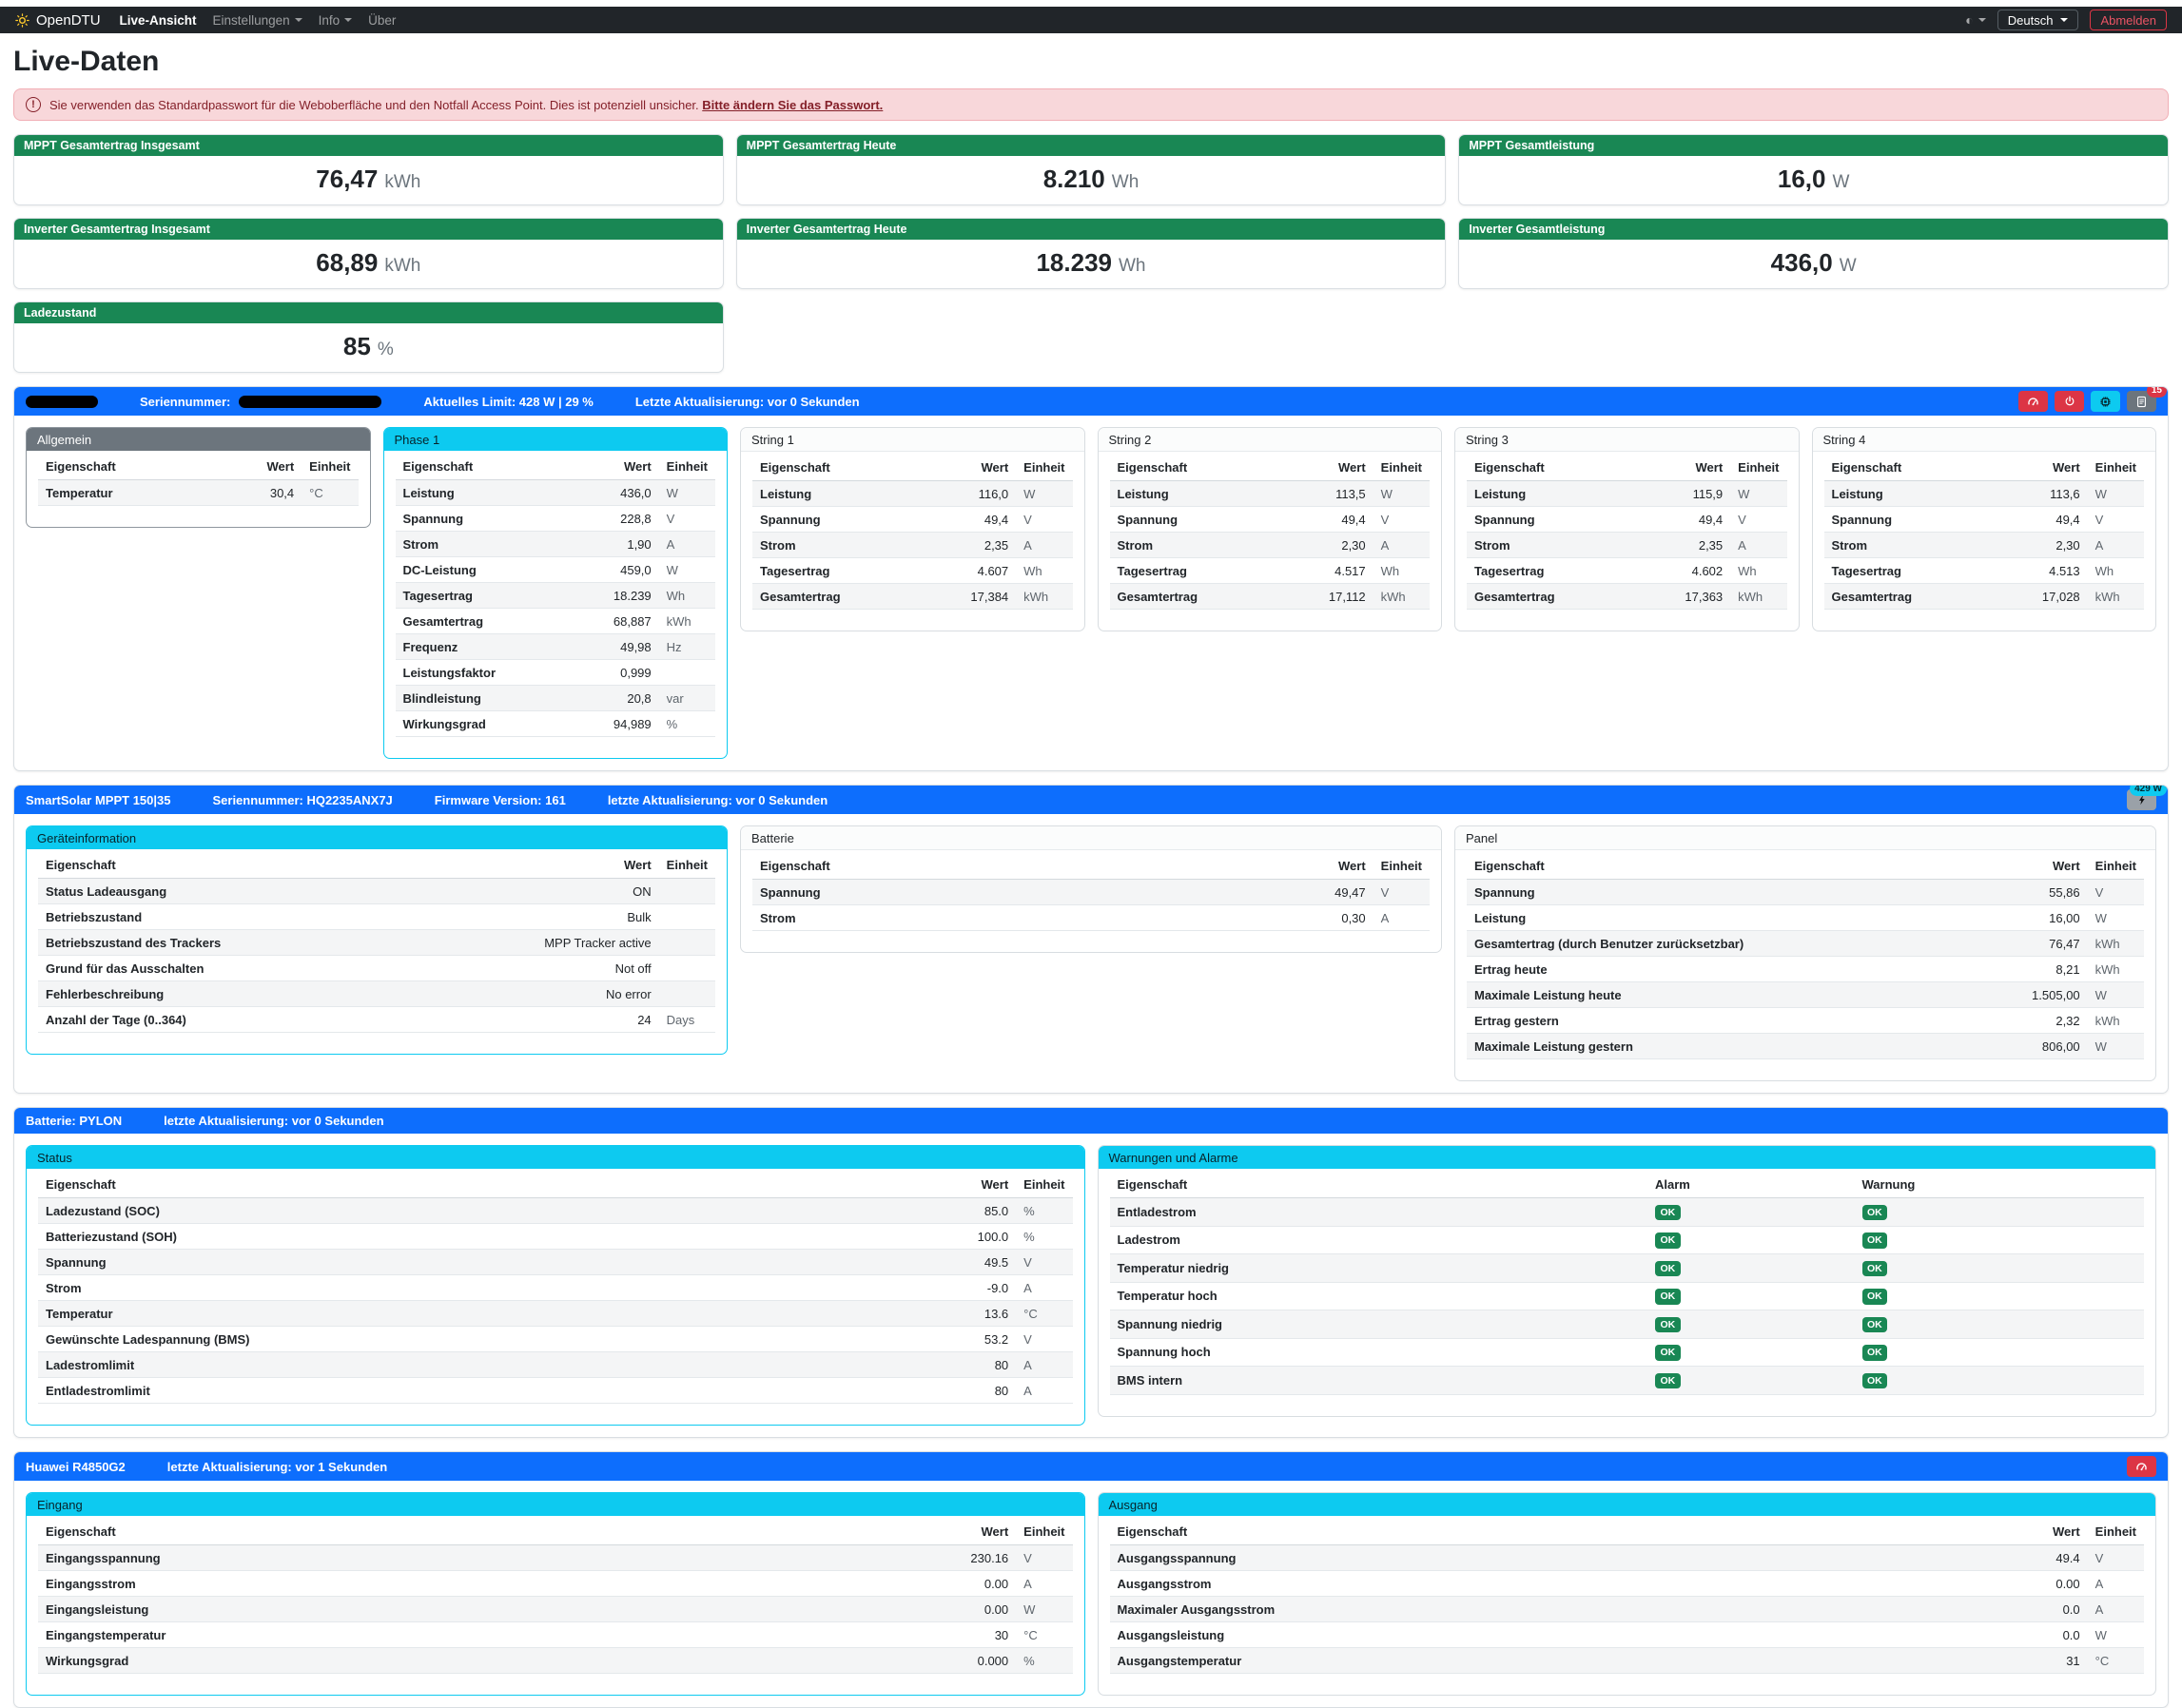 This screenshot has width=2182, height=1708. I want to click on bar-field: letzte Aktualisierung: vor 0 Sekunden, so click(274, 1121).